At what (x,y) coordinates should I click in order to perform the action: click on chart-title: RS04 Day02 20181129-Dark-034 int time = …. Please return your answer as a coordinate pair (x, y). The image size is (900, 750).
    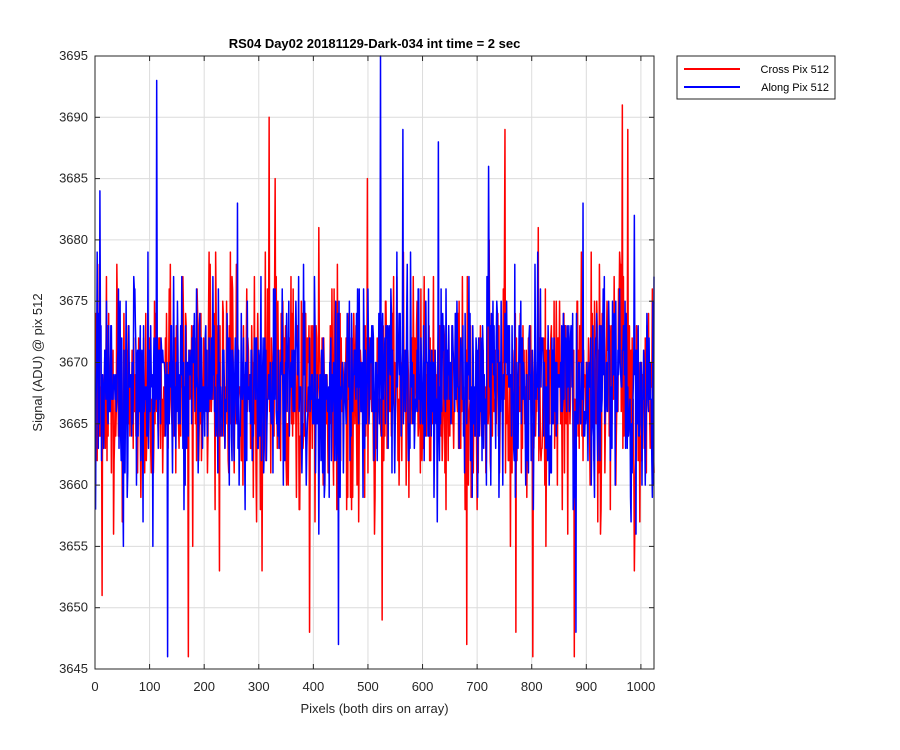
    Looking at the image, I should click on (375, 43).